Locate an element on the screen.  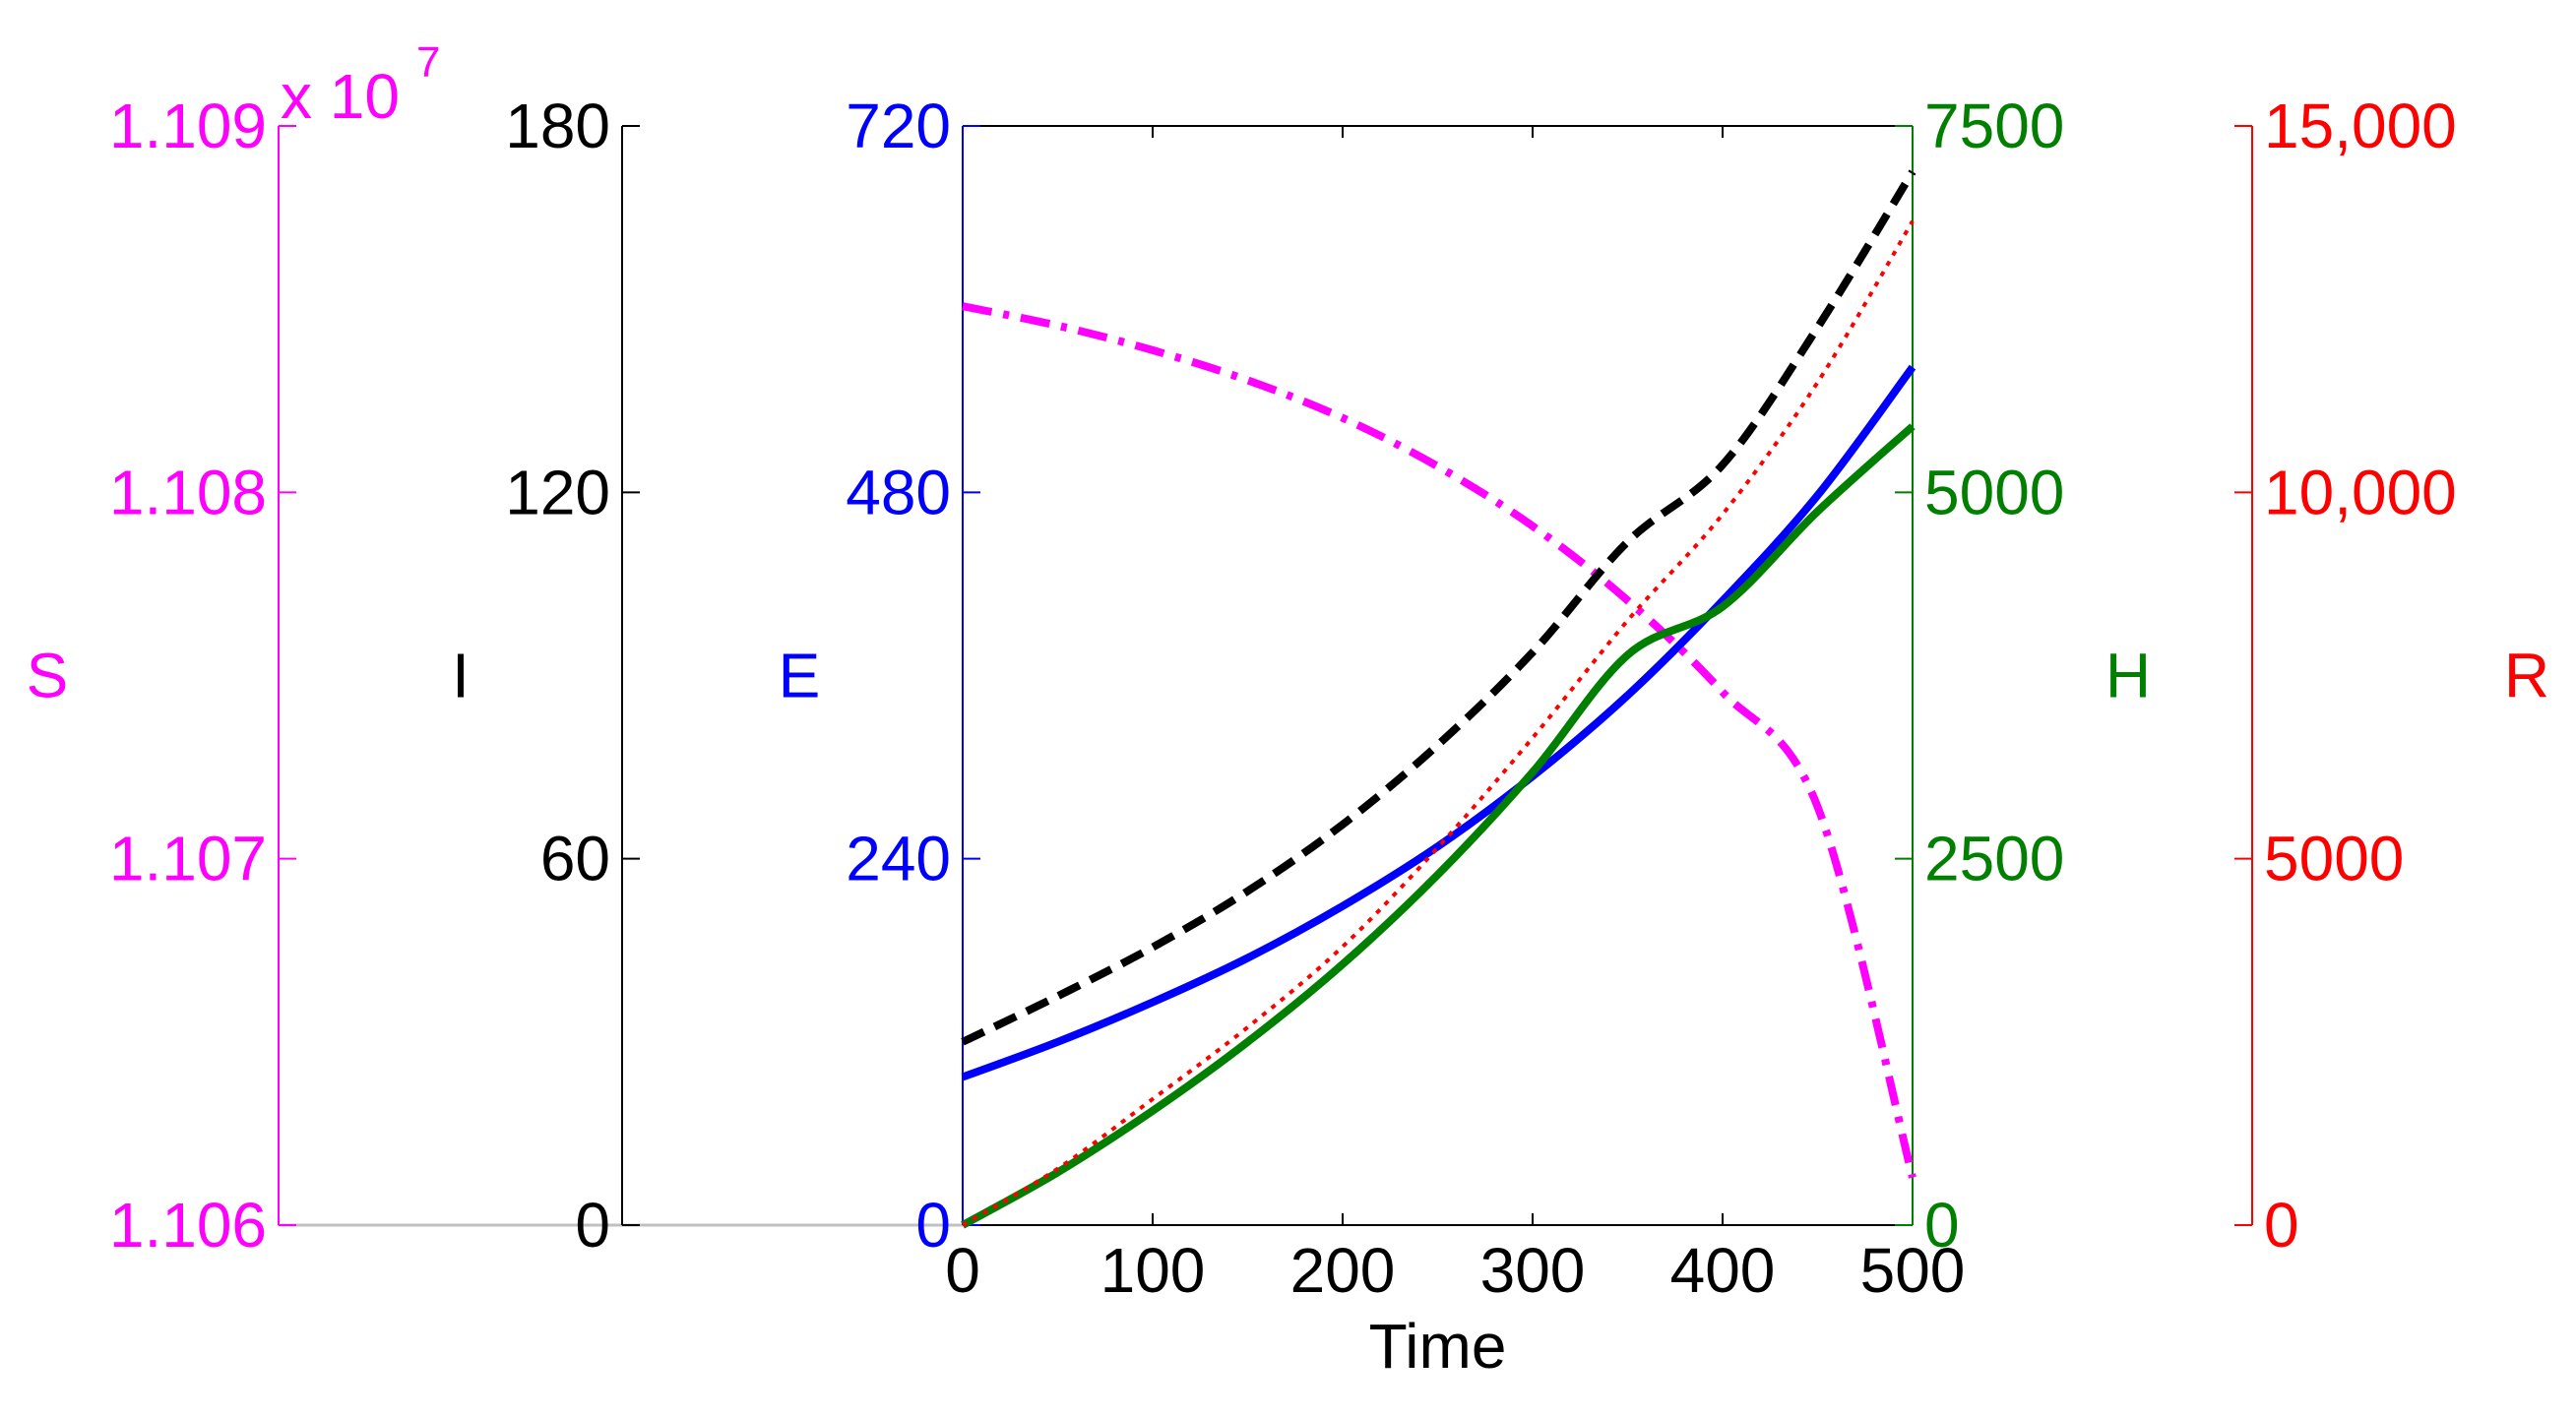
y-axis-label-s: S is located at coordinates (48, 676).